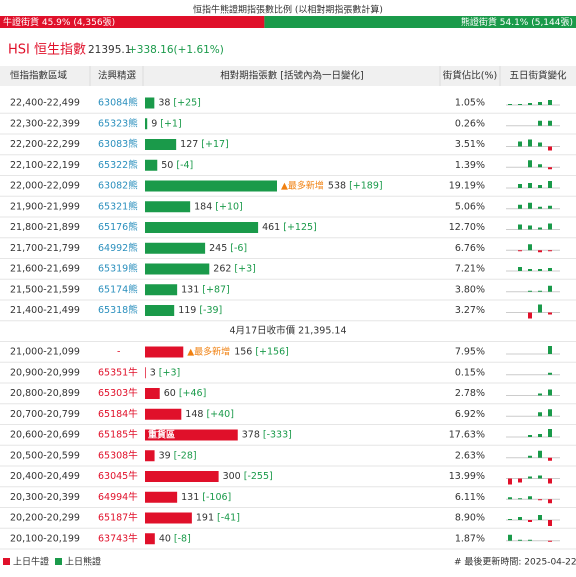 The width and height of the screenshot is (576, 577). Describe the element at coordinates (31, 562) in the screenshot. I see `legend-label: 上日牛證` at that location.